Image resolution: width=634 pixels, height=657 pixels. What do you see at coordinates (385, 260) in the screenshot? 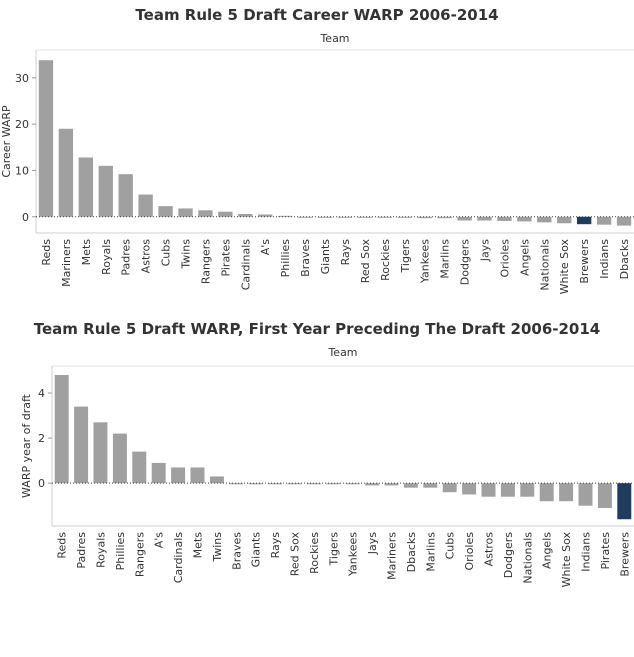
I see `x-tick-label: Rockies` at bounding box center [385, 260].